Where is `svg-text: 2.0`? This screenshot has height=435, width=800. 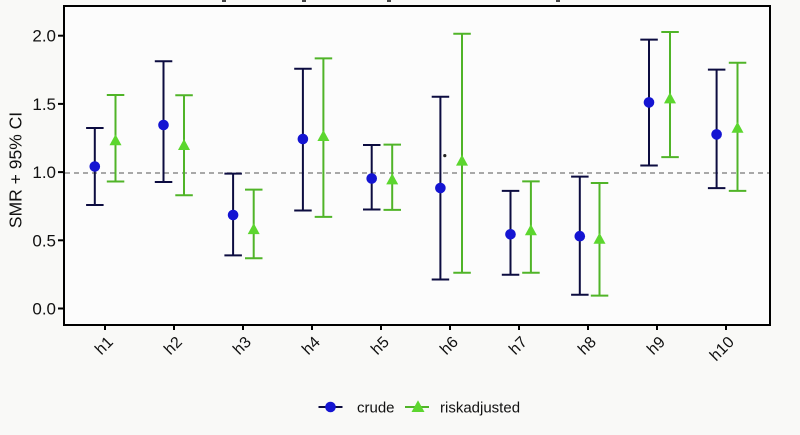 svg-text: 2.0 is located at coordinates (44, 36).